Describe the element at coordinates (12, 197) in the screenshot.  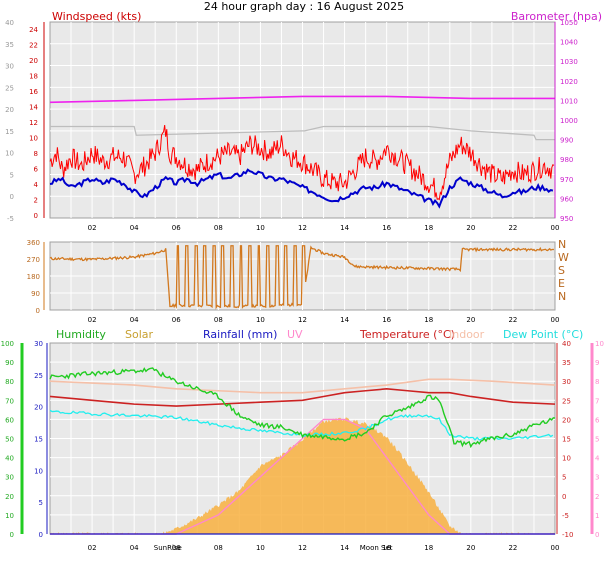
I see `wind-grey-tick: 0` at that location.